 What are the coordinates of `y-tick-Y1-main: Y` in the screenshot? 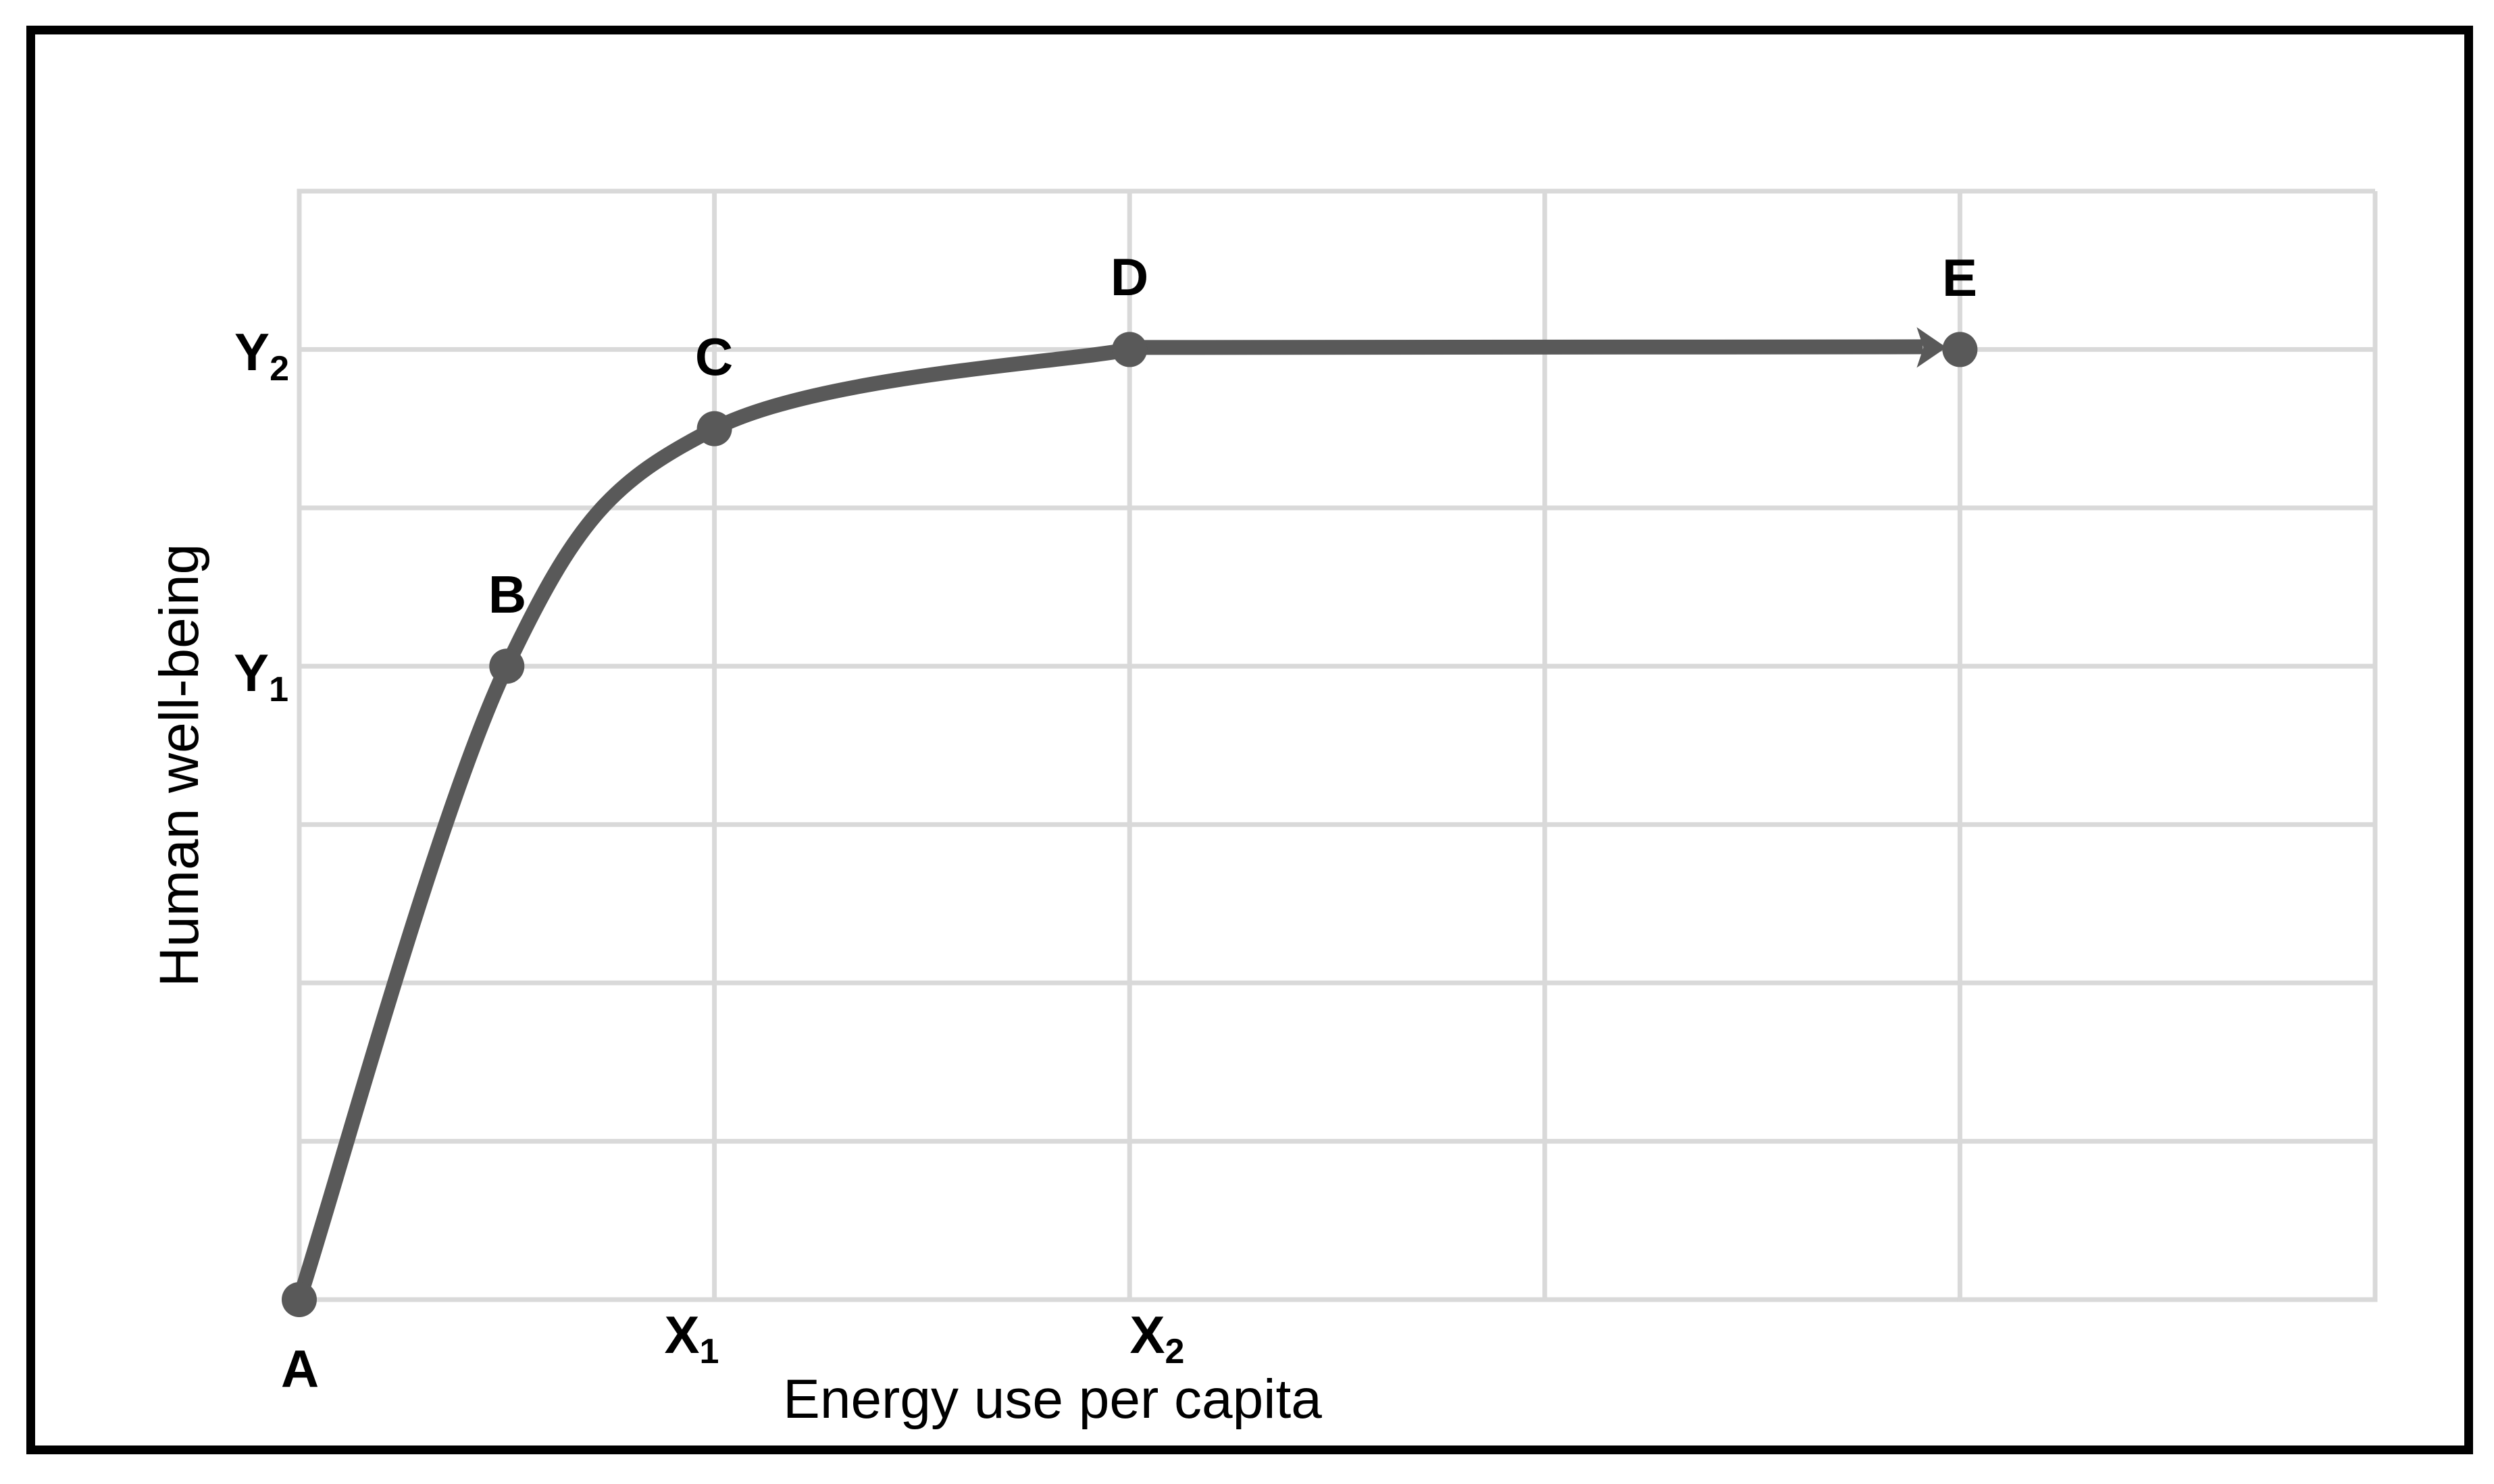 It's located at (252, 673).